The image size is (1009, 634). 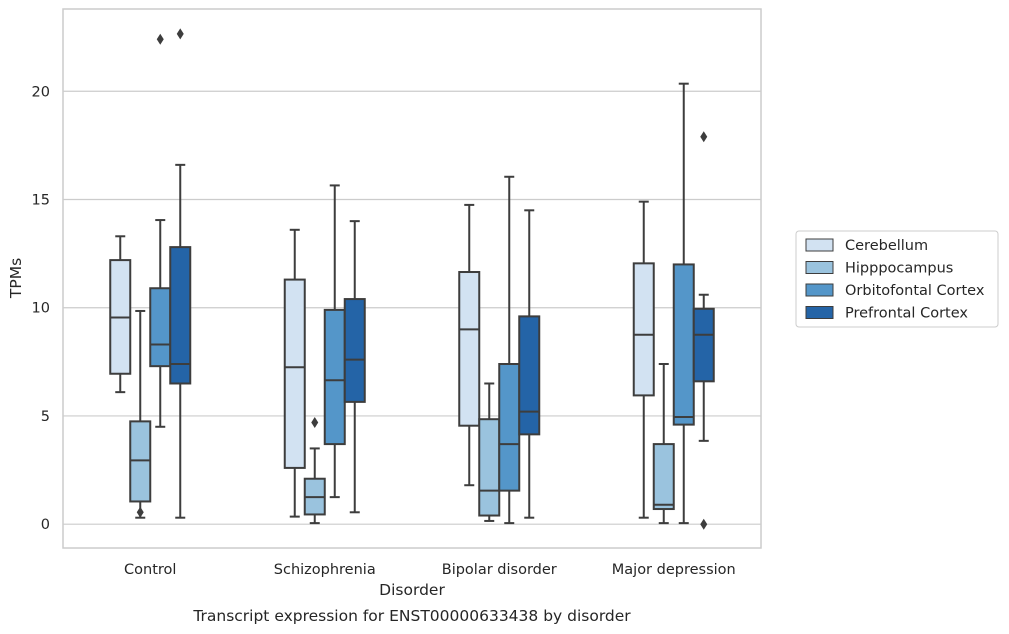 I want to click on legend-frame, so click(x=897, y=279).